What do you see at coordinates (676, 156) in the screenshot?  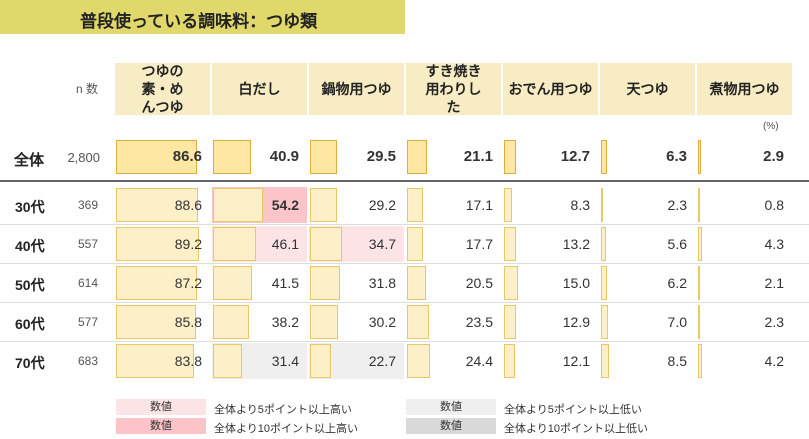 I see `data-label: 6.3` at bounding box center [676, 156].